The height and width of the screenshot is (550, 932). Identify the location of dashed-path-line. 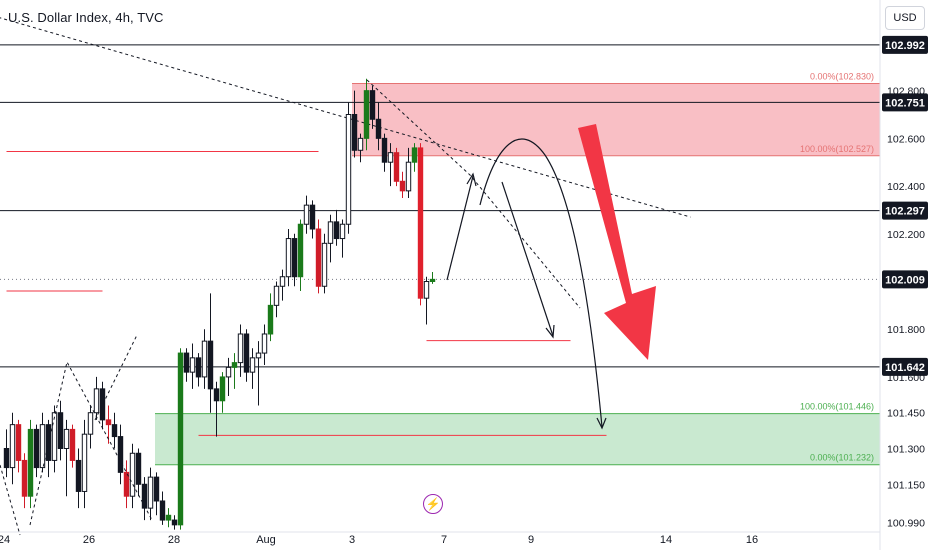
(473, 194).